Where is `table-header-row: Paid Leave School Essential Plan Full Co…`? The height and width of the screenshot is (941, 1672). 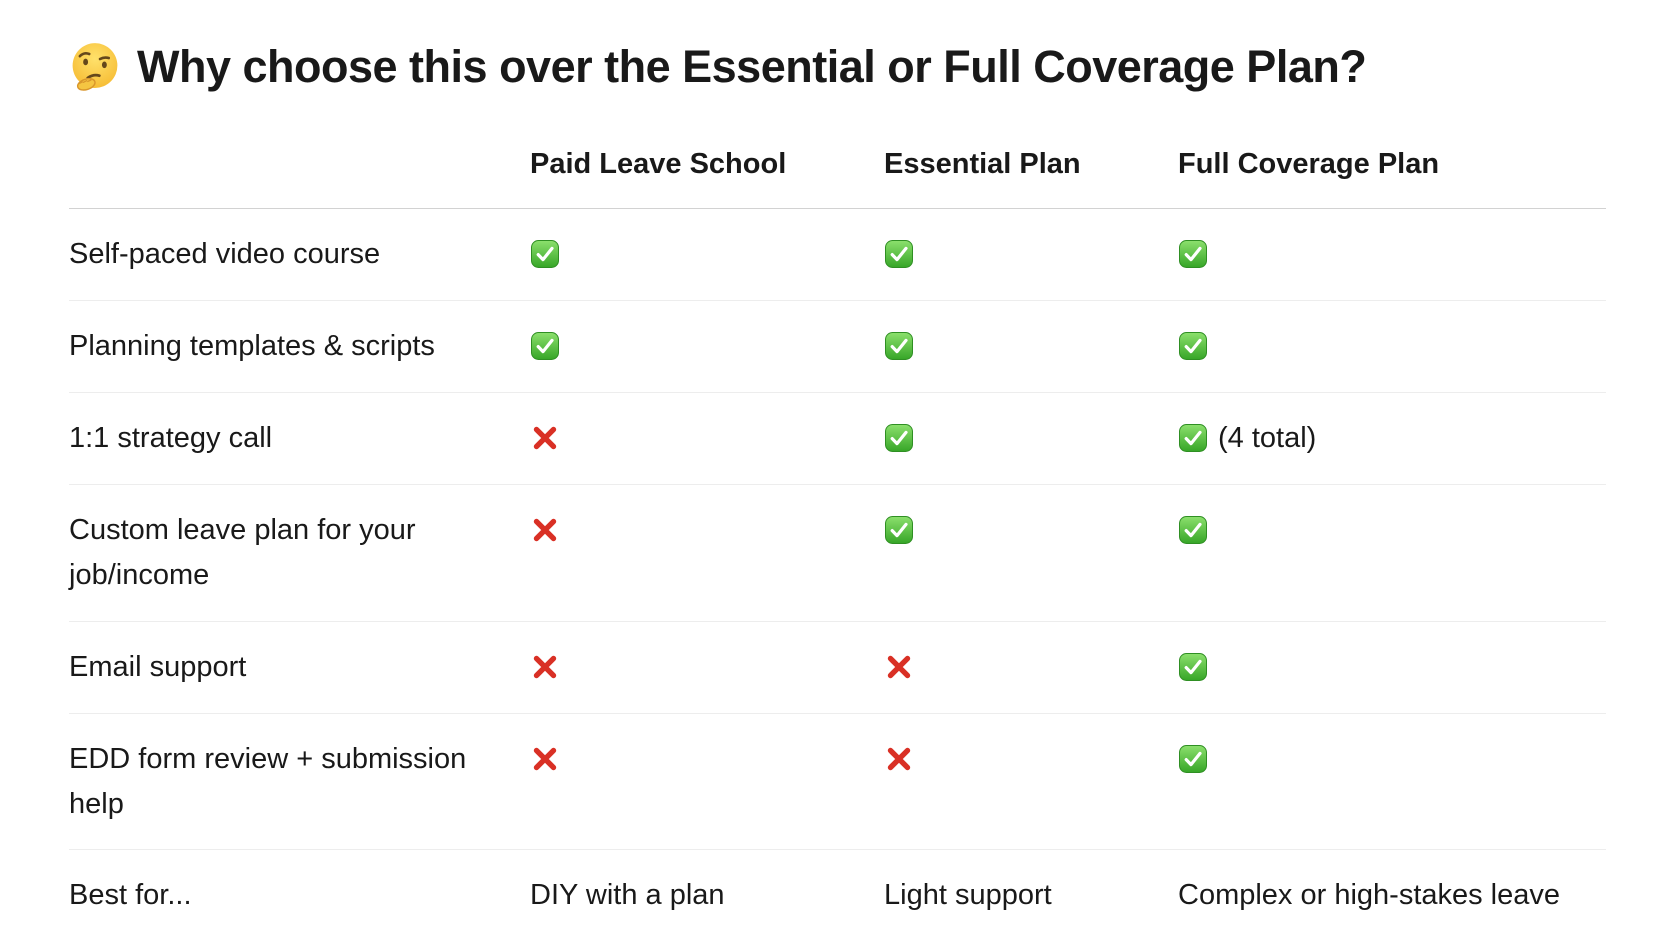 table-header-row: Paid Leave School Essential Plan Full Co… is located at coordinates (837, 168).